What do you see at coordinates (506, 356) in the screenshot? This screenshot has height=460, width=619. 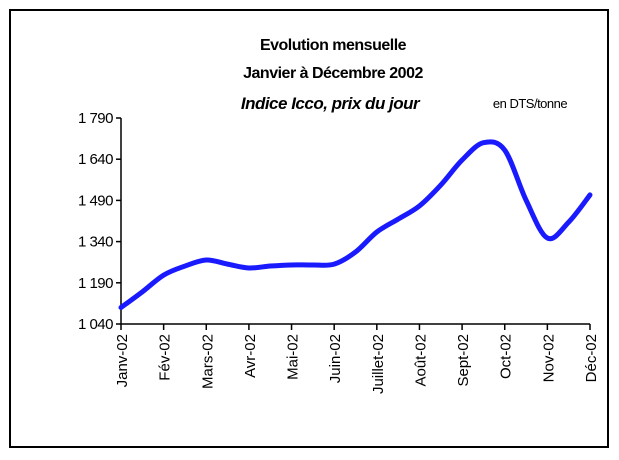 I see `x-tick-label: Oct-02` at bounding box center [506, 356].